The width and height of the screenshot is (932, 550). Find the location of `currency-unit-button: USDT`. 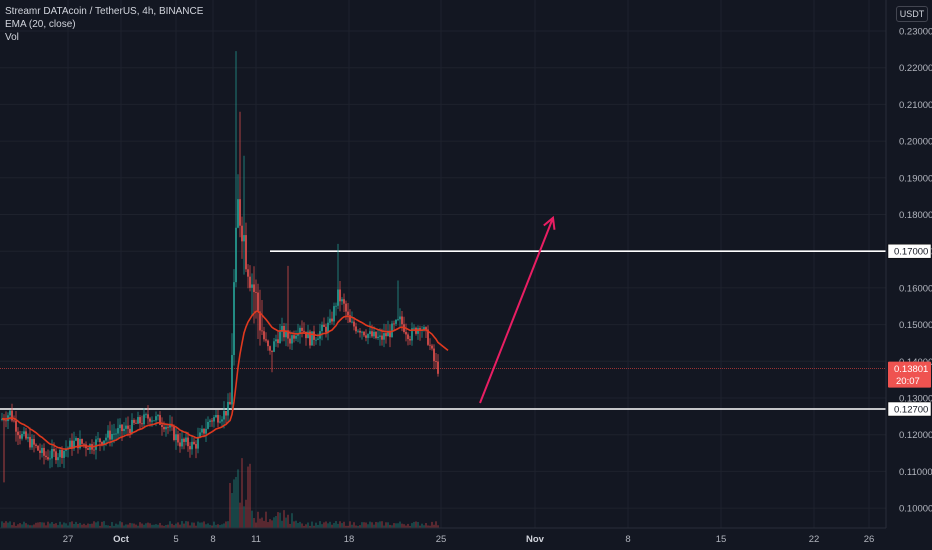

currency-unit-button: USDT is located at coordinates (912, 14).